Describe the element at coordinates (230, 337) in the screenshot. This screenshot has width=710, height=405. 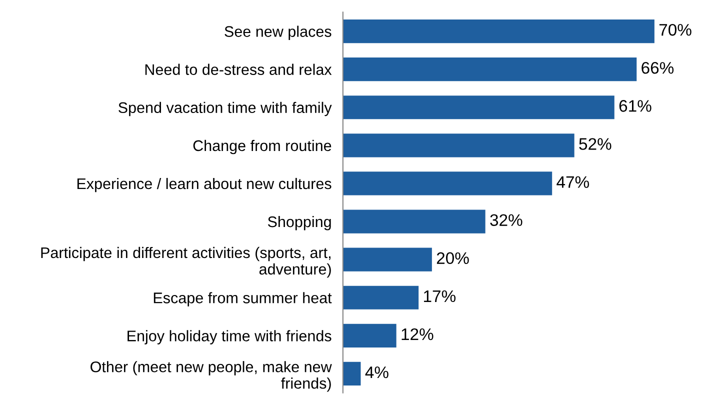
I see `y-tick-label: Enjoy holiday time with friends` at that location.